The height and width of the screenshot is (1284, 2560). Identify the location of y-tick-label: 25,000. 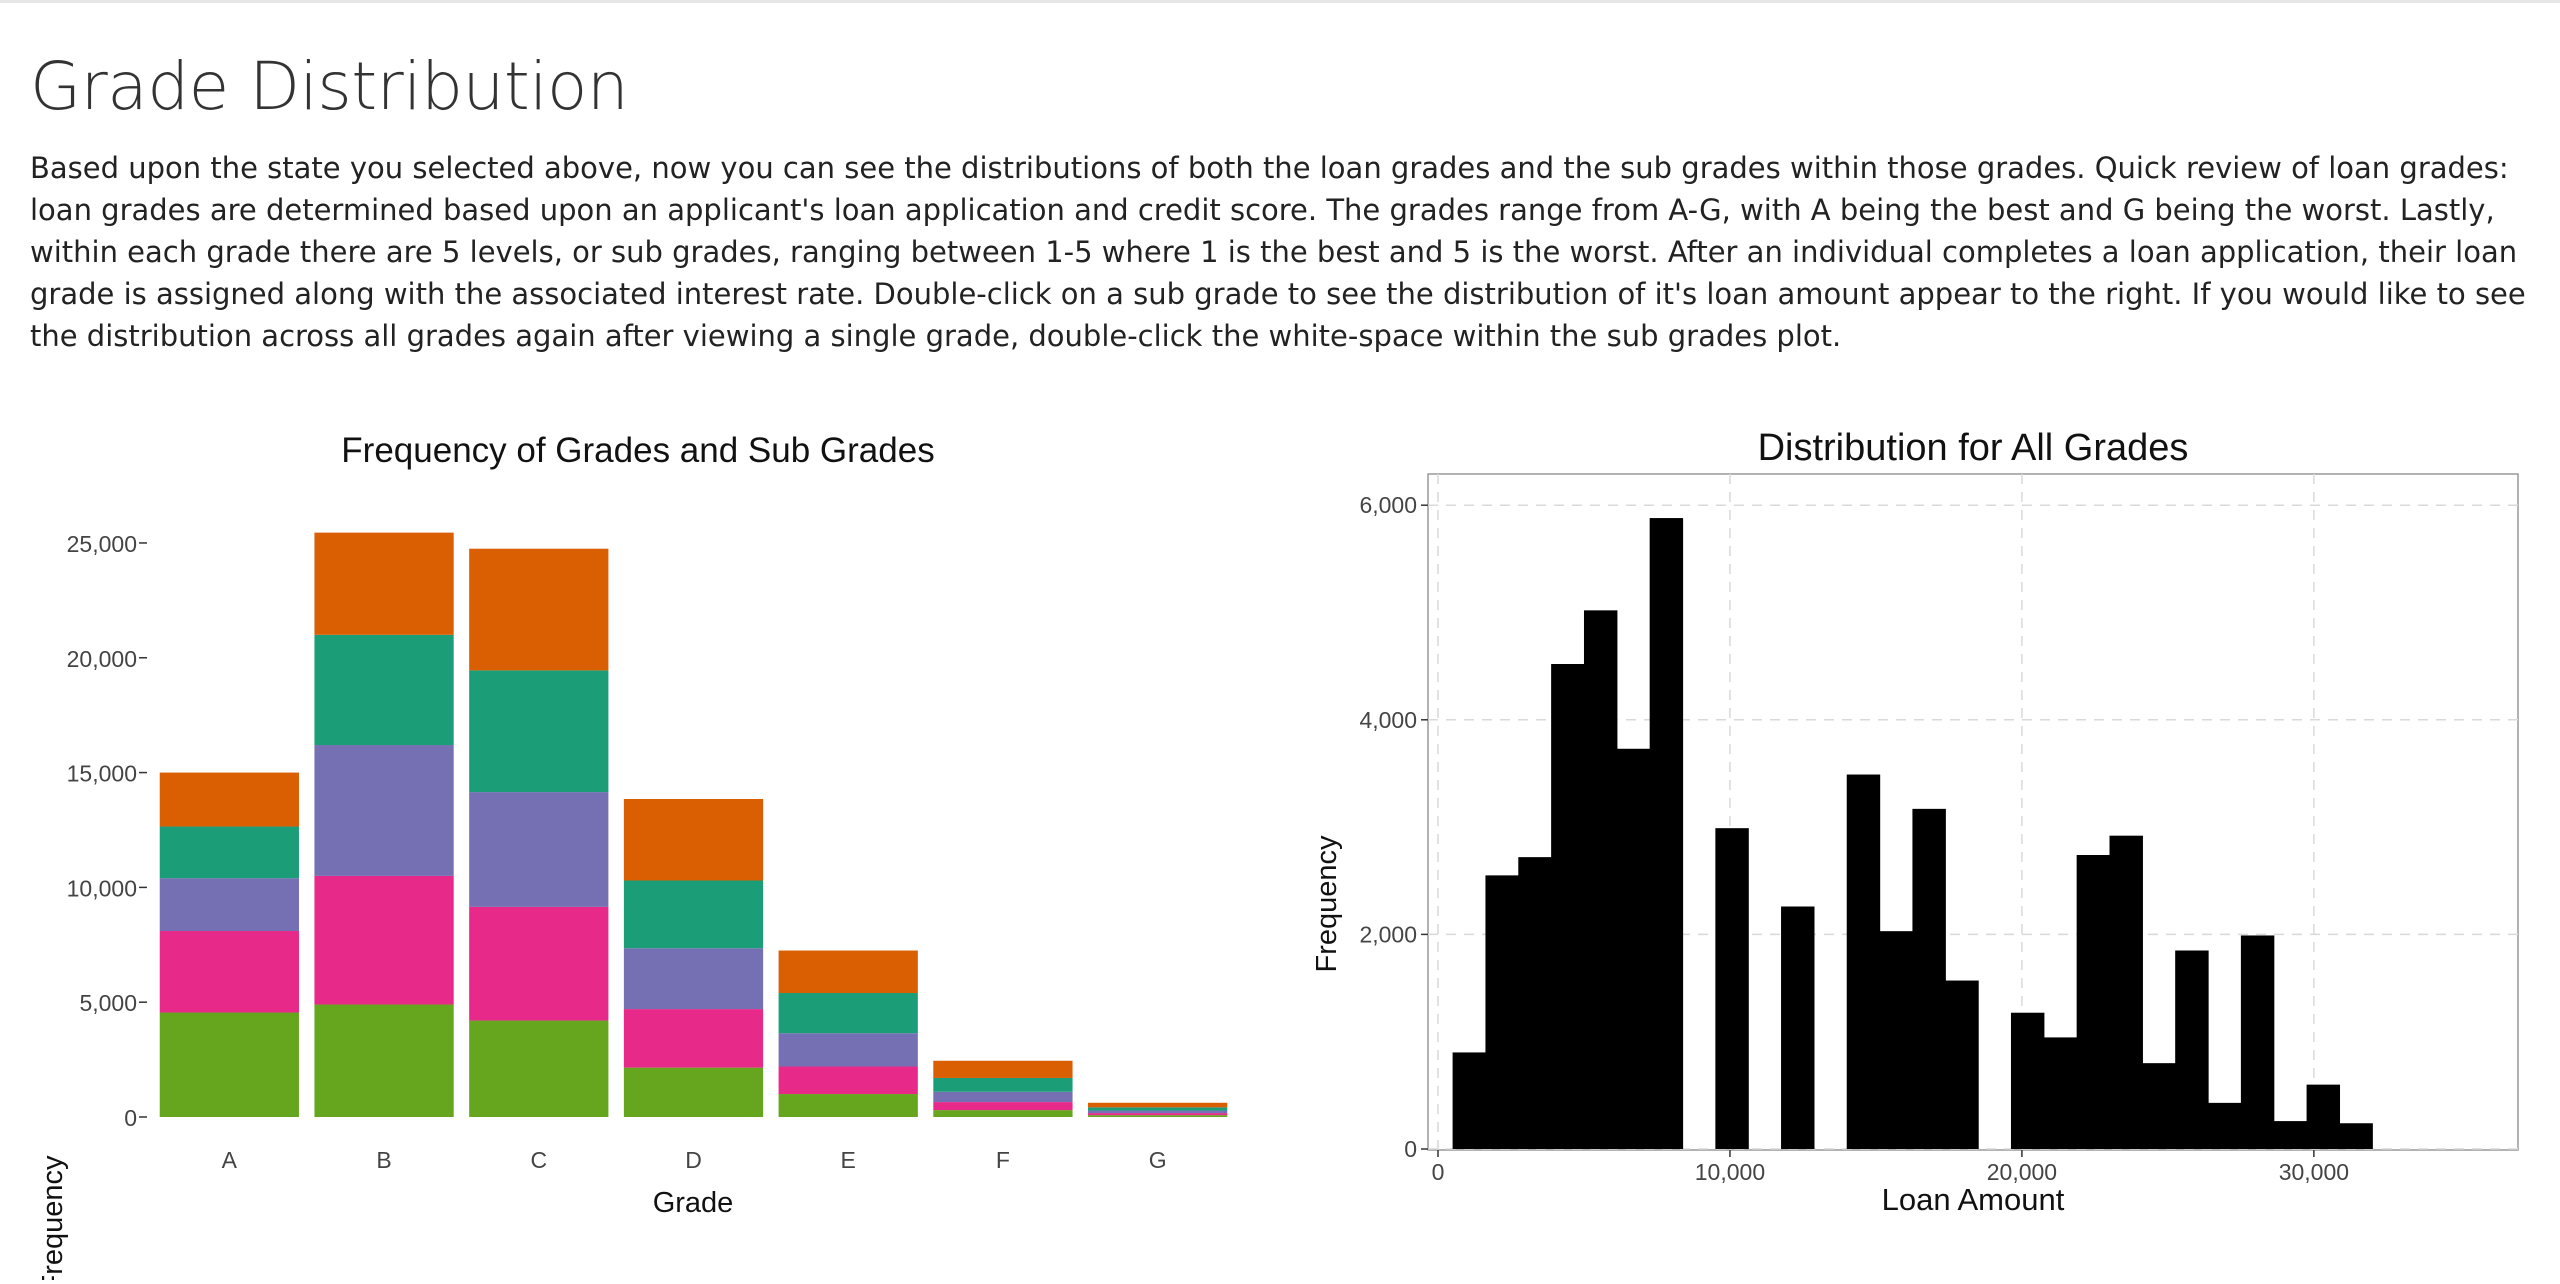
(102, 544).